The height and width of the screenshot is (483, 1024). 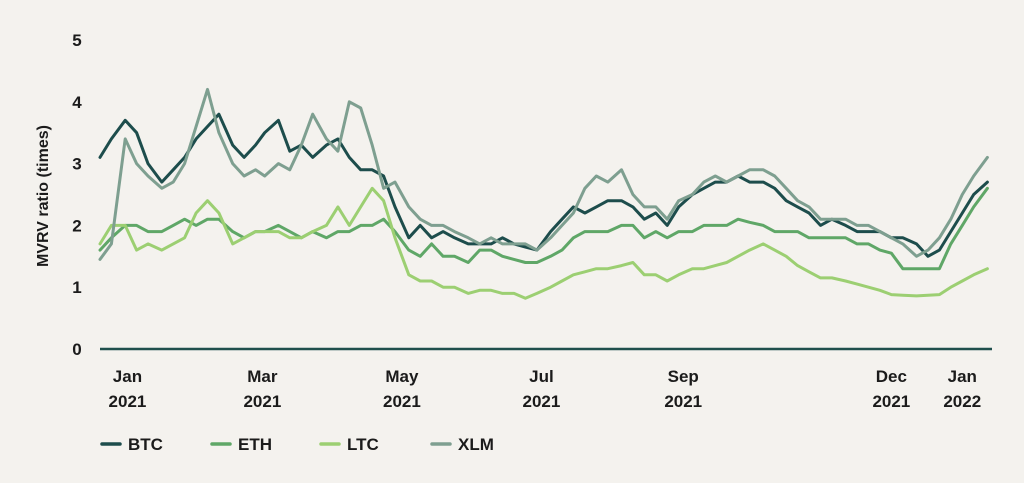 I want to click on y-tick-label: 2, so click(x=76, y=225).